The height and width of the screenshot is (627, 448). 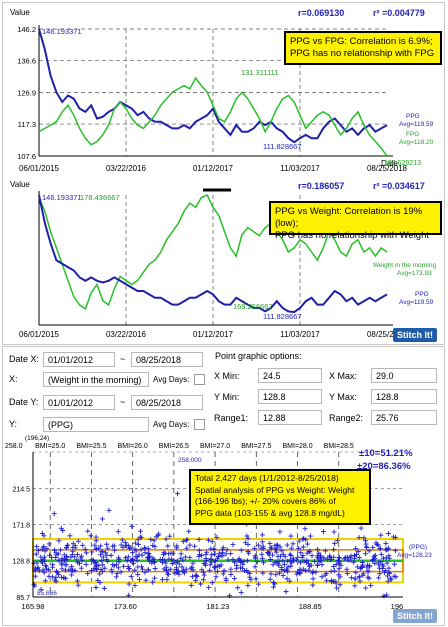 What do you see at coordinates (290, 396) in the screenshot?
I see `y-min-field: 128.8` at bounding box center [290, 396].